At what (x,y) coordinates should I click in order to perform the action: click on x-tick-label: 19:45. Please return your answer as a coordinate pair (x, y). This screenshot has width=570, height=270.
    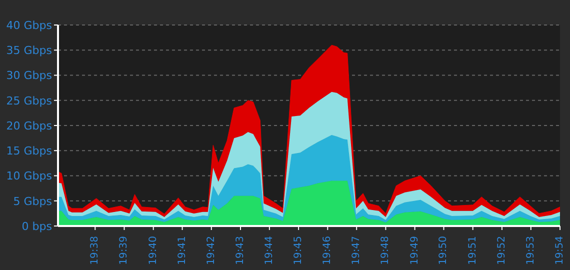
    Looking at the image, I should click on (298, 250).